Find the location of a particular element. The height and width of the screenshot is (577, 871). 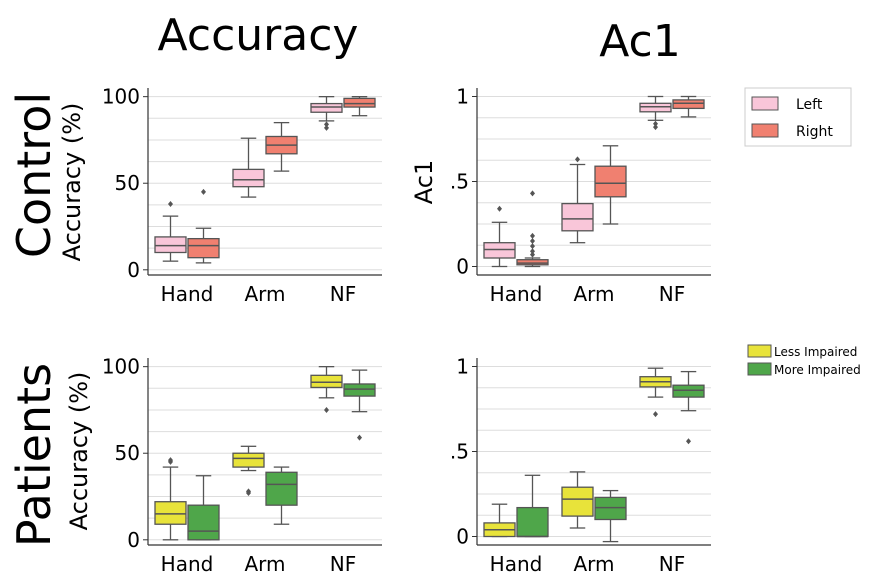

panel-control-accuracy: 0 50 100 Hand Arm NF Accuracy (%) is located at coordinates (220, 195).